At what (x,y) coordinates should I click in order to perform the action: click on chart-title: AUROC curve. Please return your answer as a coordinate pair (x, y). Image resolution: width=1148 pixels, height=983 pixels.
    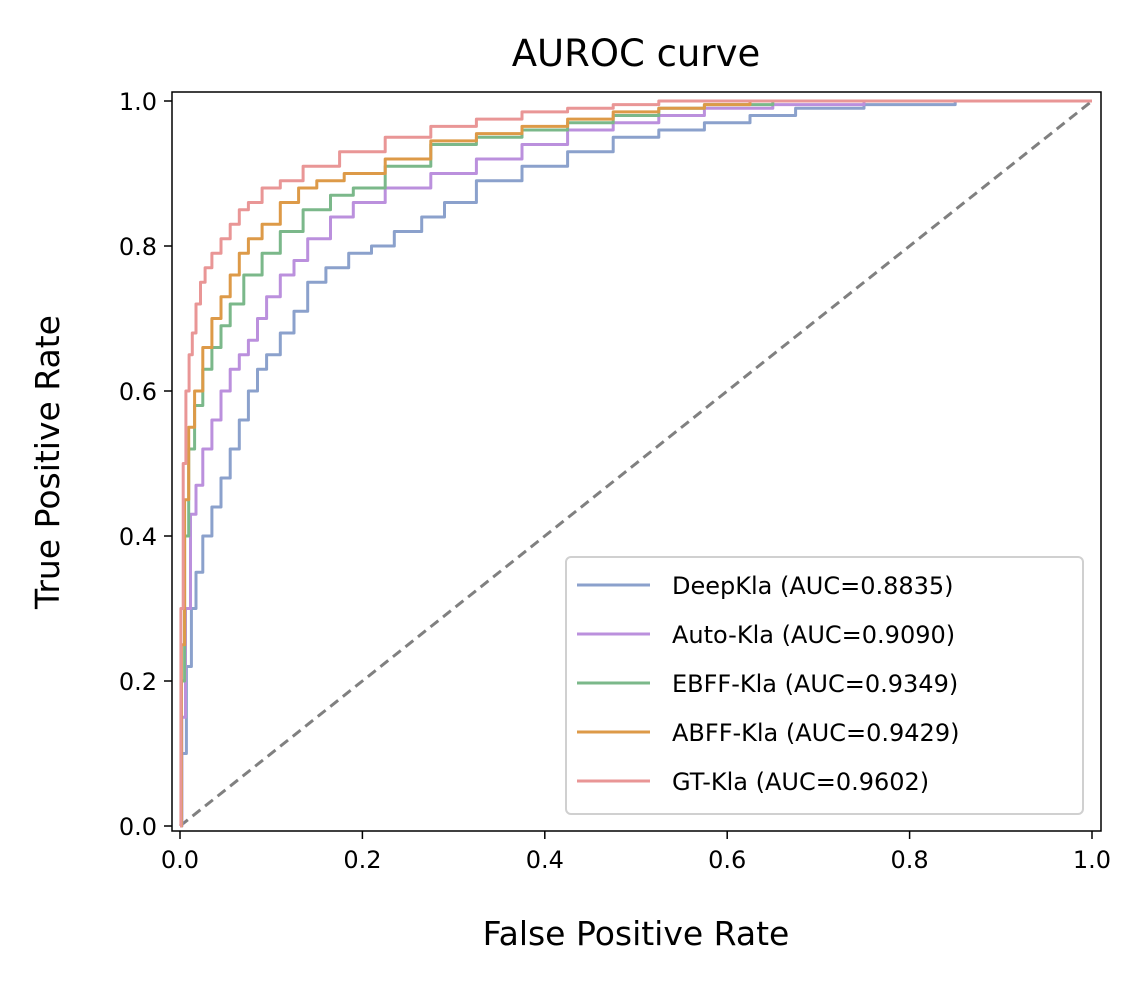
    Looking at the image, I should click on (636, 53).